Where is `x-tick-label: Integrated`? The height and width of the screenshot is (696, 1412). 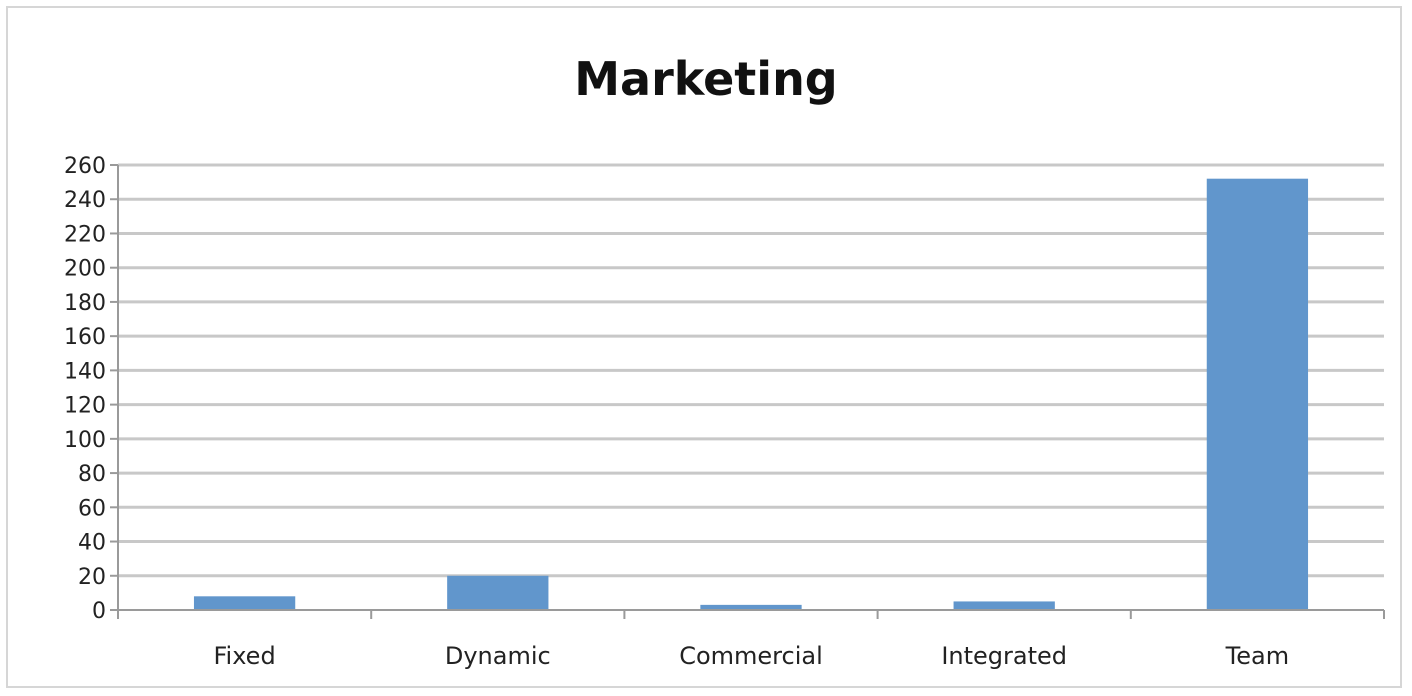
x-tick-label: Integrated is located at coordinates (1004, 656).